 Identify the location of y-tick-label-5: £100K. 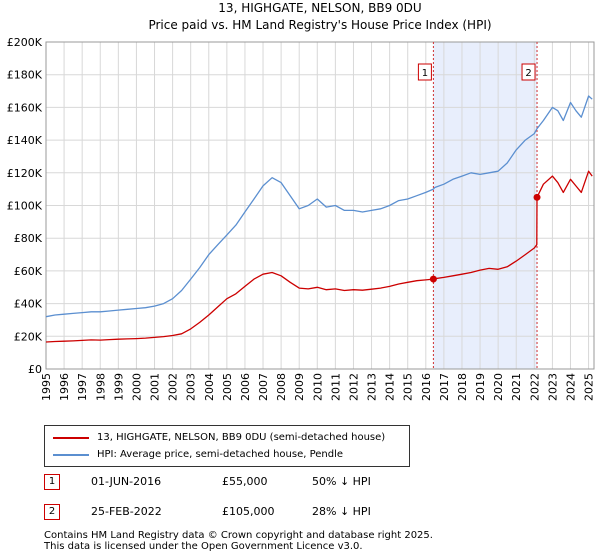
(25, 206).